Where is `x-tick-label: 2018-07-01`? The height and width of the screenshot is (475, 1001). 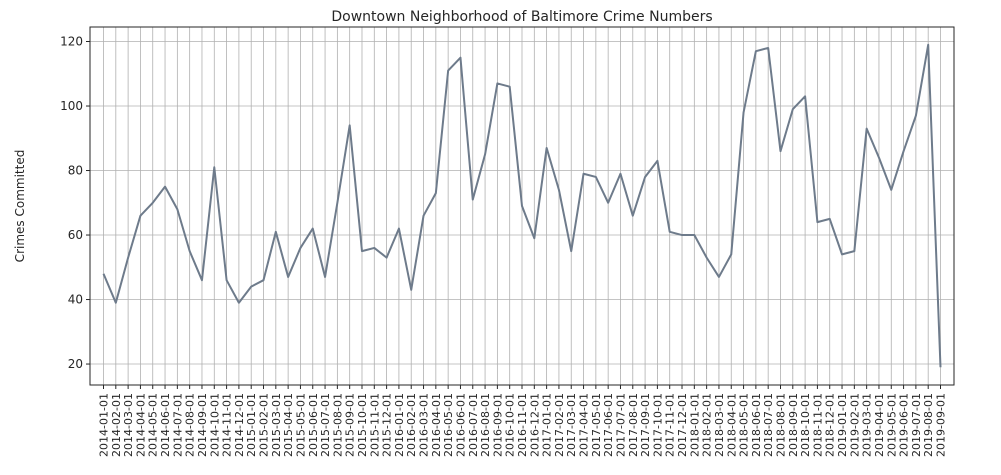 x-tick-label: 2018-07-01 is located at coordinates (768, 425).